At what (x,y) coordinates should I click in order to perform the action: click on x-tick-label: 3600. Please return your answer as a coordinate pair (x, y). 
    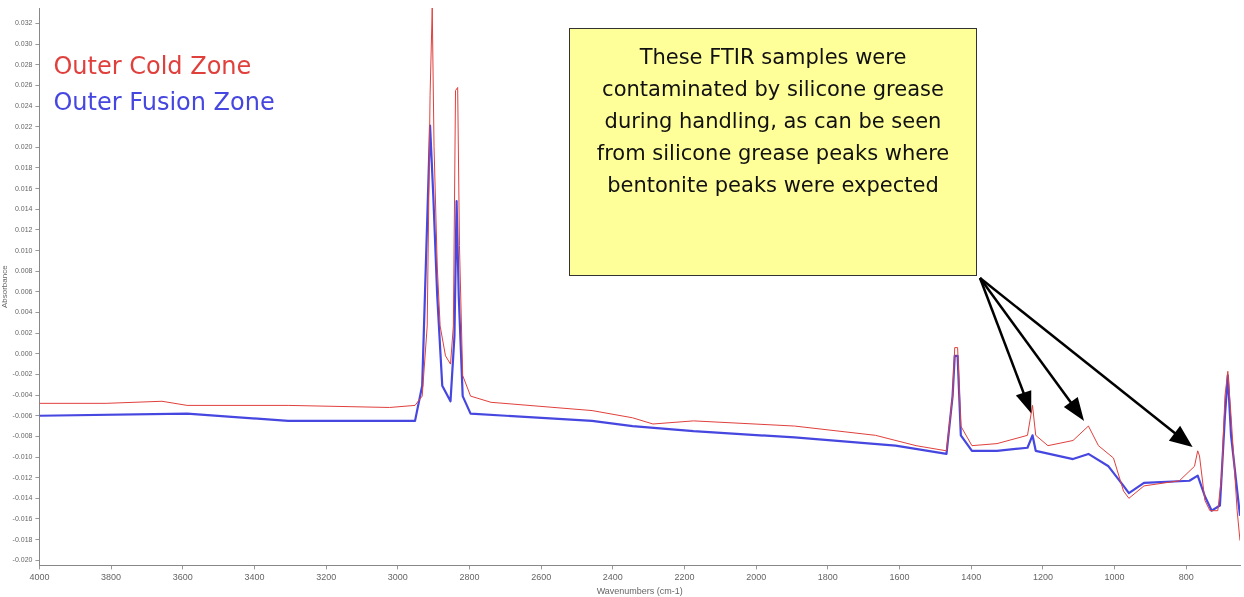
    Looking at the image, I should click on (182, 577).